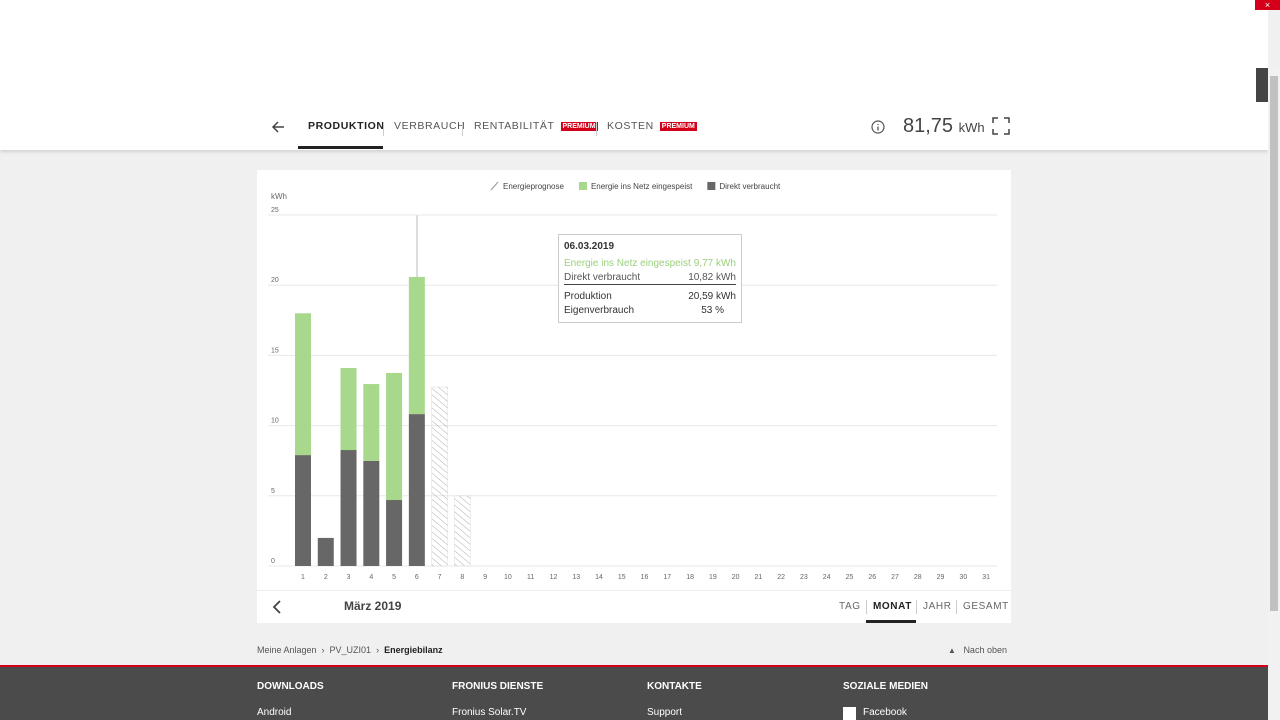 This screenshot has width=1280, height=720. What do you see at coordinates (750, 186) in the screenshot?
I see `legend-label: Direkt verbraucht` at bounding box center [750, 186].